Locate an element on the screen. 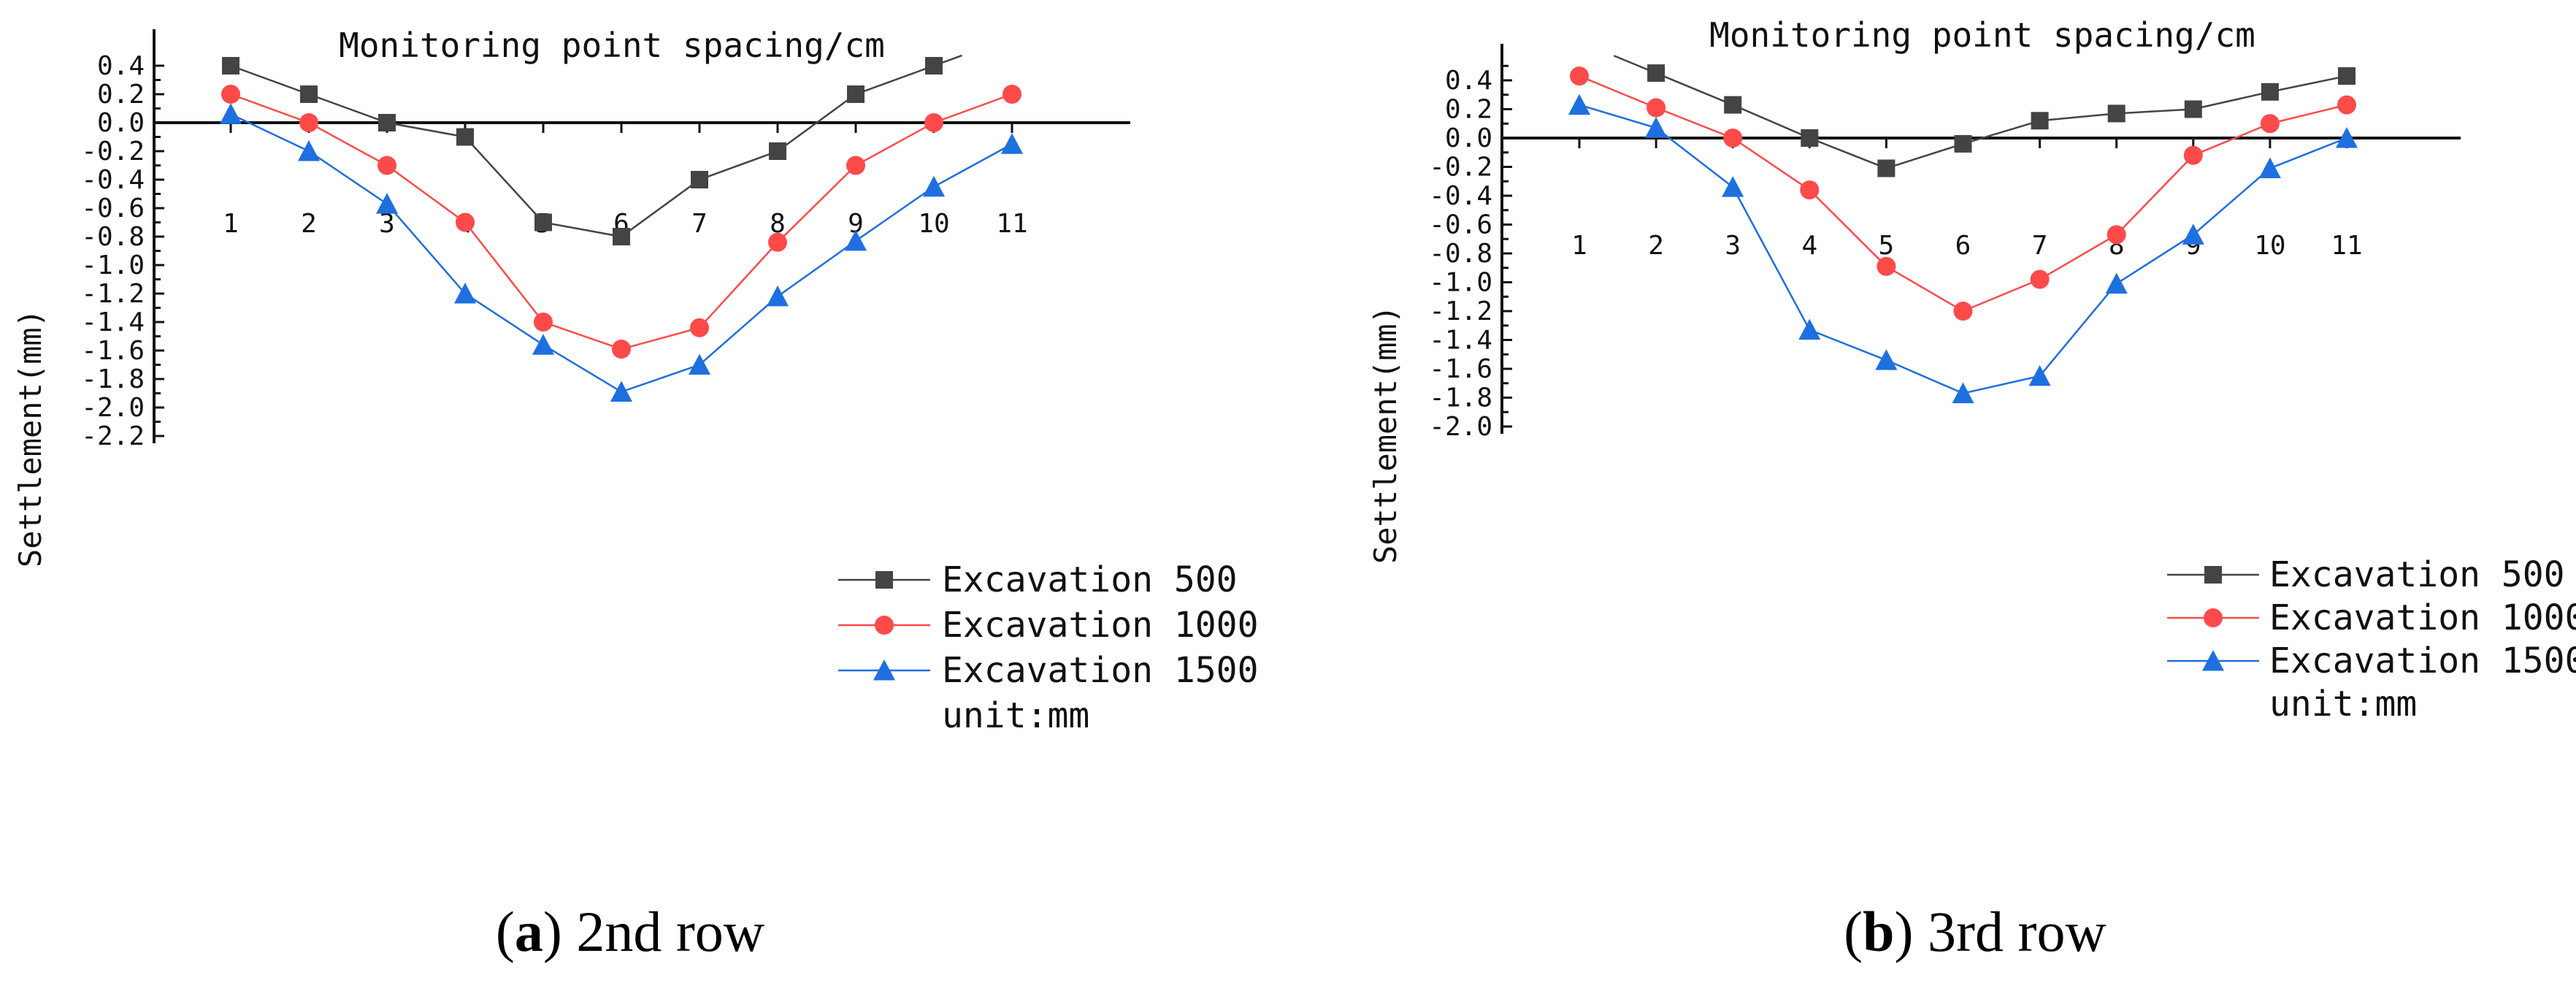 The image size is (2576, 983). x-tick-label: 4 is located at coordinates (1809, 246).